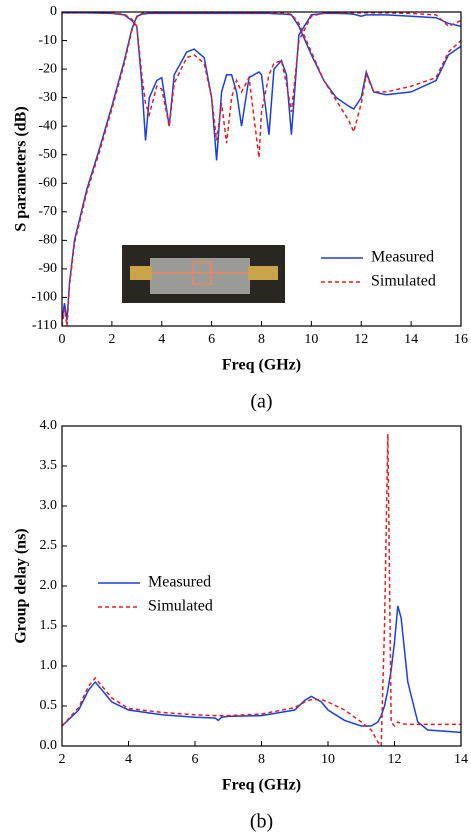  What do you see at coordinates (49, 585) in the screenshot?
I see `y-tick-label: 2.0` at bounding box center [49, 585].